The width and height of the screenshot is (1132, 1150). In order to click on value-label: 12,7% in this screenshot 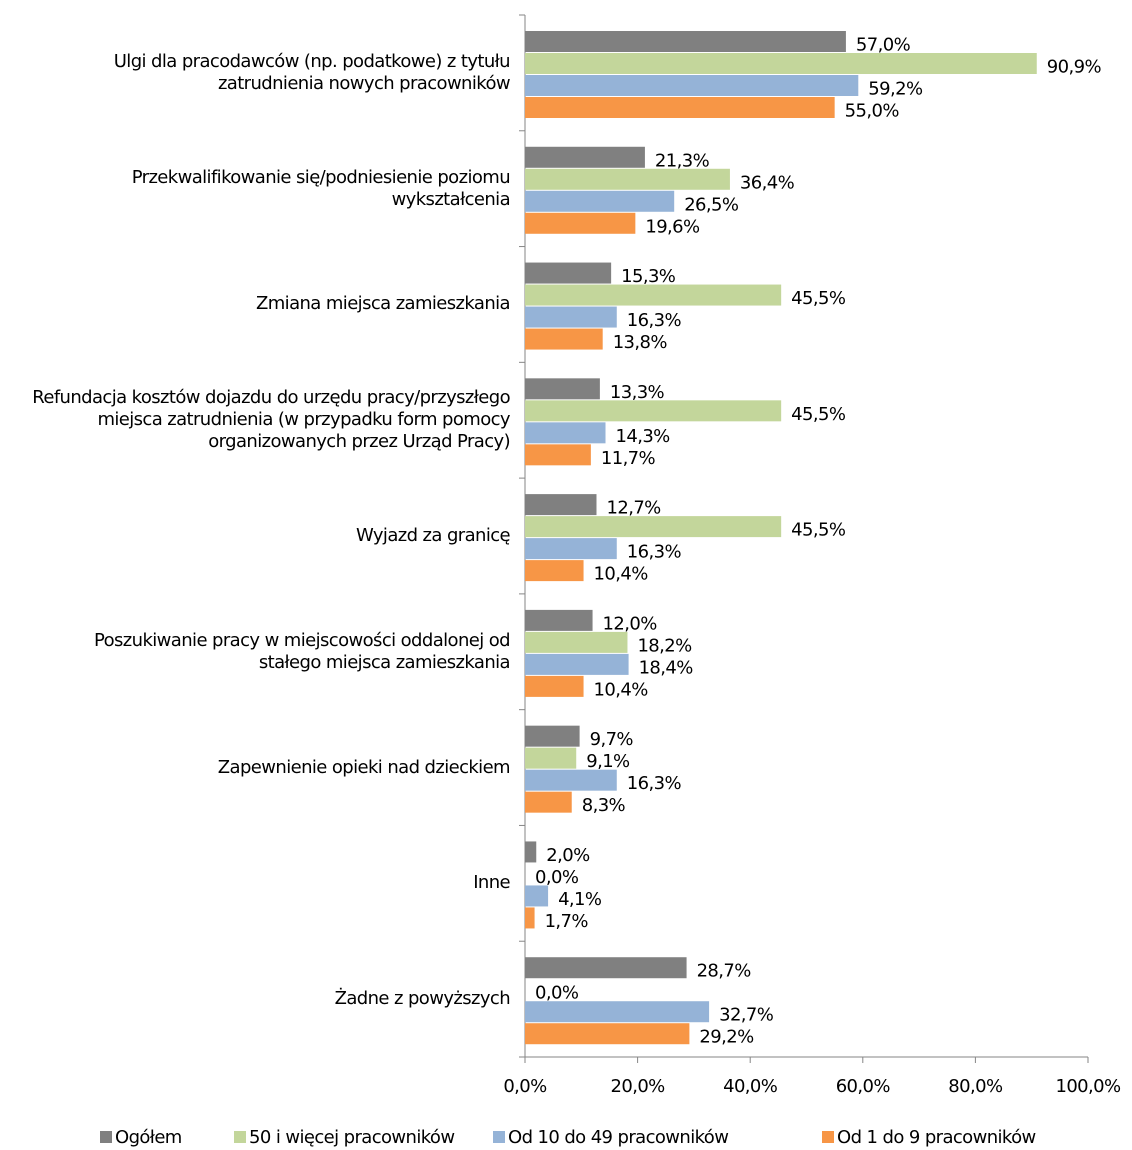, I will do `click(634, 508)`.